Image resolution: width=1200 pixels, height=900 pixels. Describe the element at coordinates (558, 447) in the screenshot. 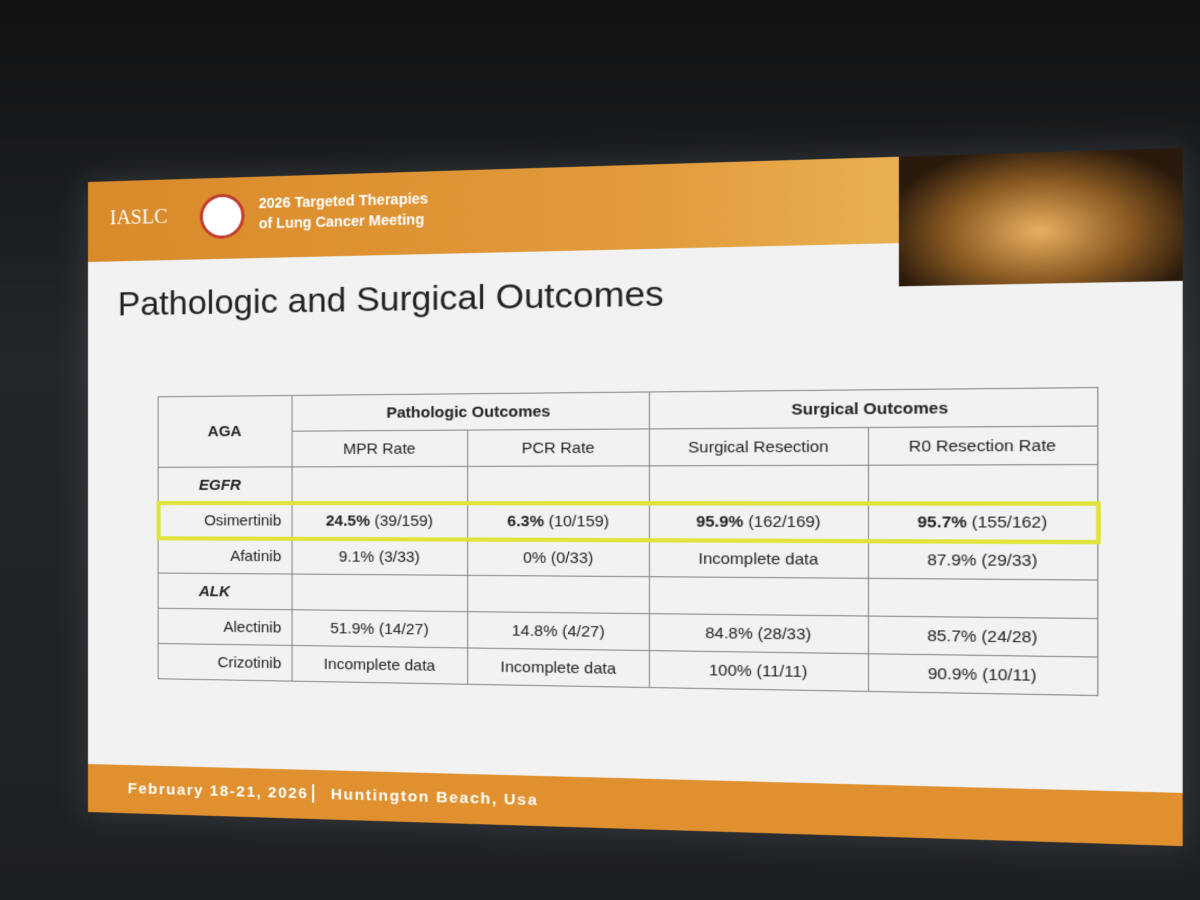

I see `column-header: PCR Rate` at that location.